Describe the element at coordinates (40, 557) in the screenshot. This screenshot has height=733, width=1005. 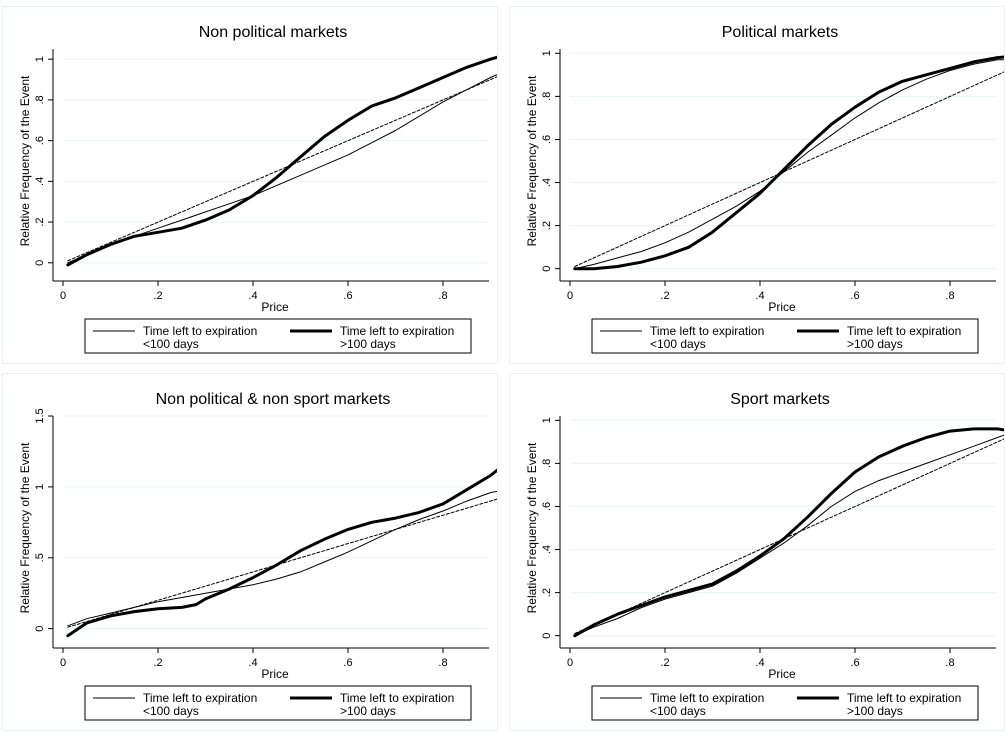
I see `y-tick-label: .5` at that location.